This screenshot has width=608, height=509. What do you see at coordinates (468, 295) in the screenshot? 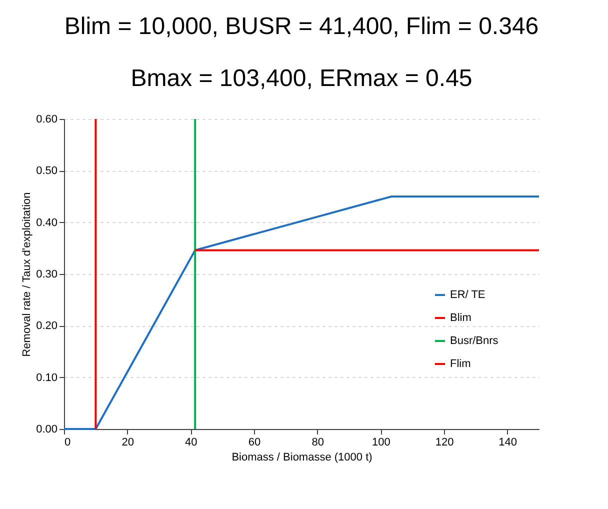
I see `legend-label: ER/ TE` at bounding box center [468, 295].